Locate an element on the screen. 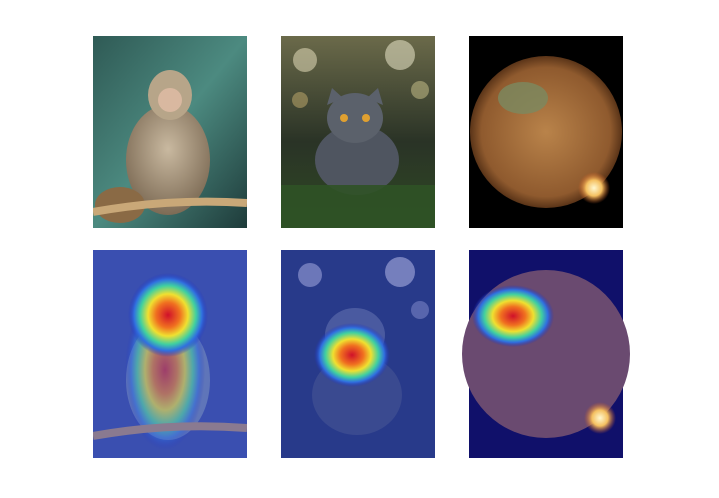 The height and width of the screenshot is (498, 719). retina-heatmap is located at coordinates (546, 354).